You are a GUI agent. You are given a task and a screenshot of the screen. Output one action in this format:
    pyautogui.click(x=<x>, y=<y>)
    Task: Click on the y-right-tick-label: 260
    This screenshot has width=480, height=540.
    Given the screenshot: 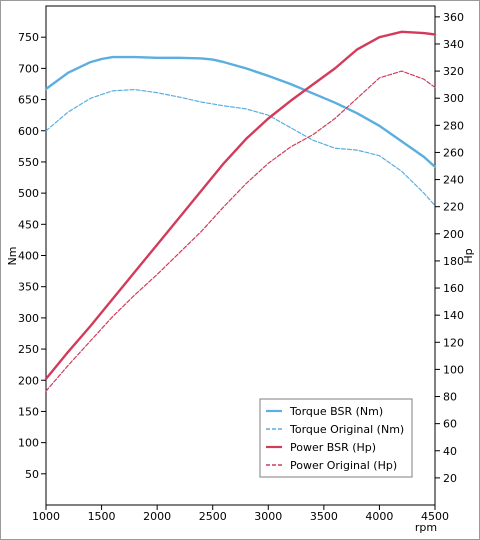 What is the action you would take?
    pyautogui.click(x=453, y=152)
    